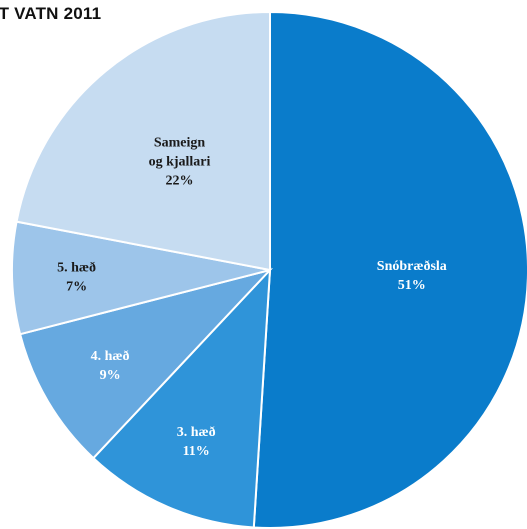 The image size is (527, 529). I want to click on slice-percent-label: 51%, so click(412, 285).